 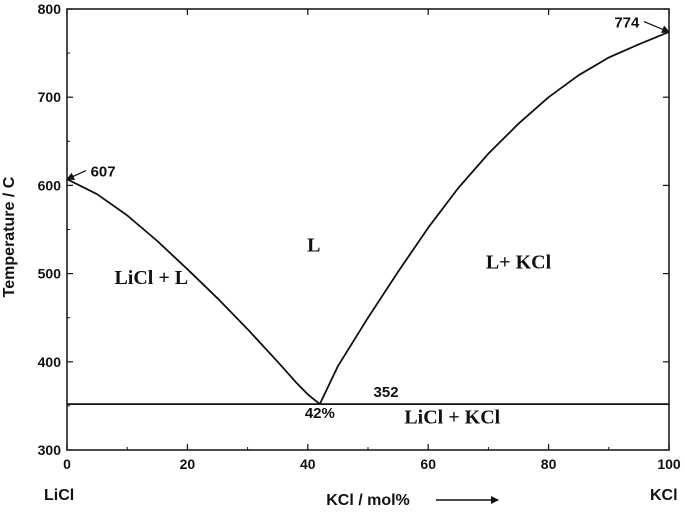 I want to click on x-tick-label: 60, so click(x=428, y=464).